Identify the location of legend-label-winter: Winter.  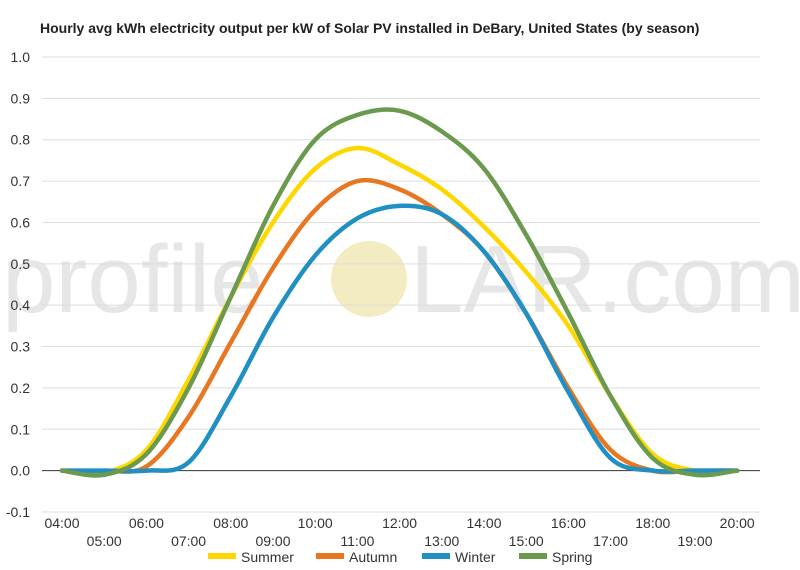
(475, 557).